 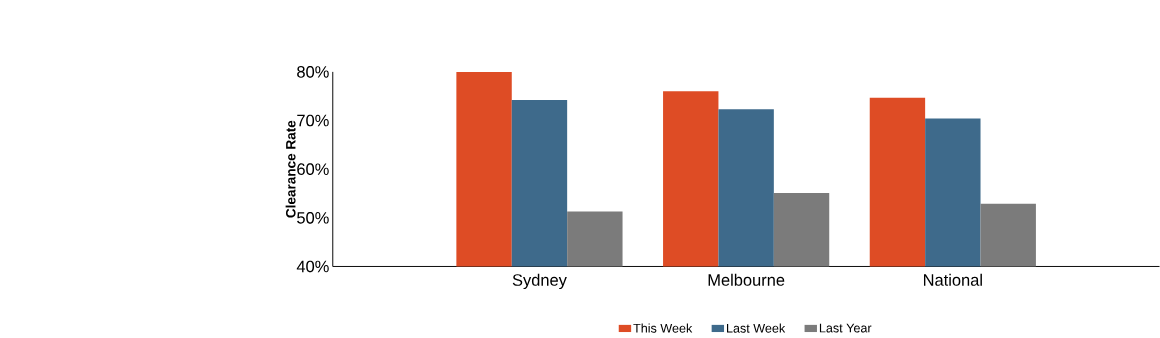 I want to click on legend-label: Last Year, so click(x=845, y=328).